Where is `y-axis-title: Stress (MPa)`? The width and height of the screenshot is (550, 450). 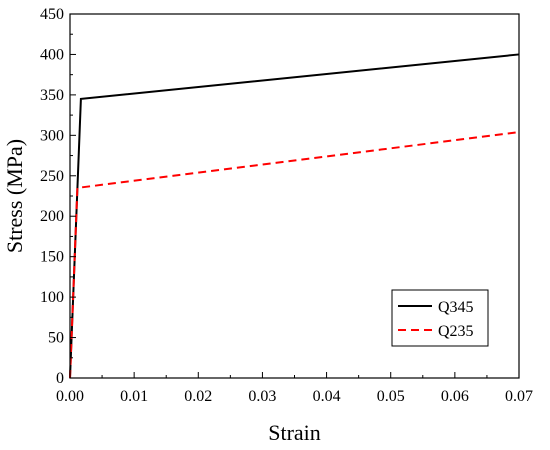 y-axis-title: Stress (MPa) is located at coordinates (14, 196).